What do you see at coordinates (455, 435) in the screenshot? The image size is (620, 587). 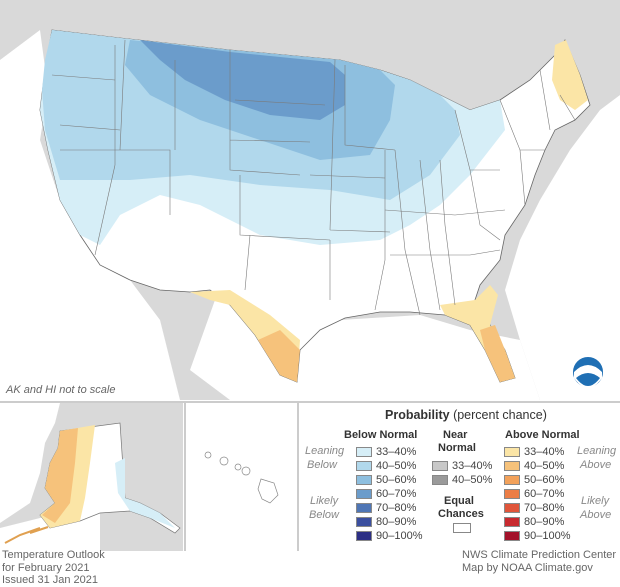 I see `near-normal-heading-1: Near` at bounding box center [455, 435].